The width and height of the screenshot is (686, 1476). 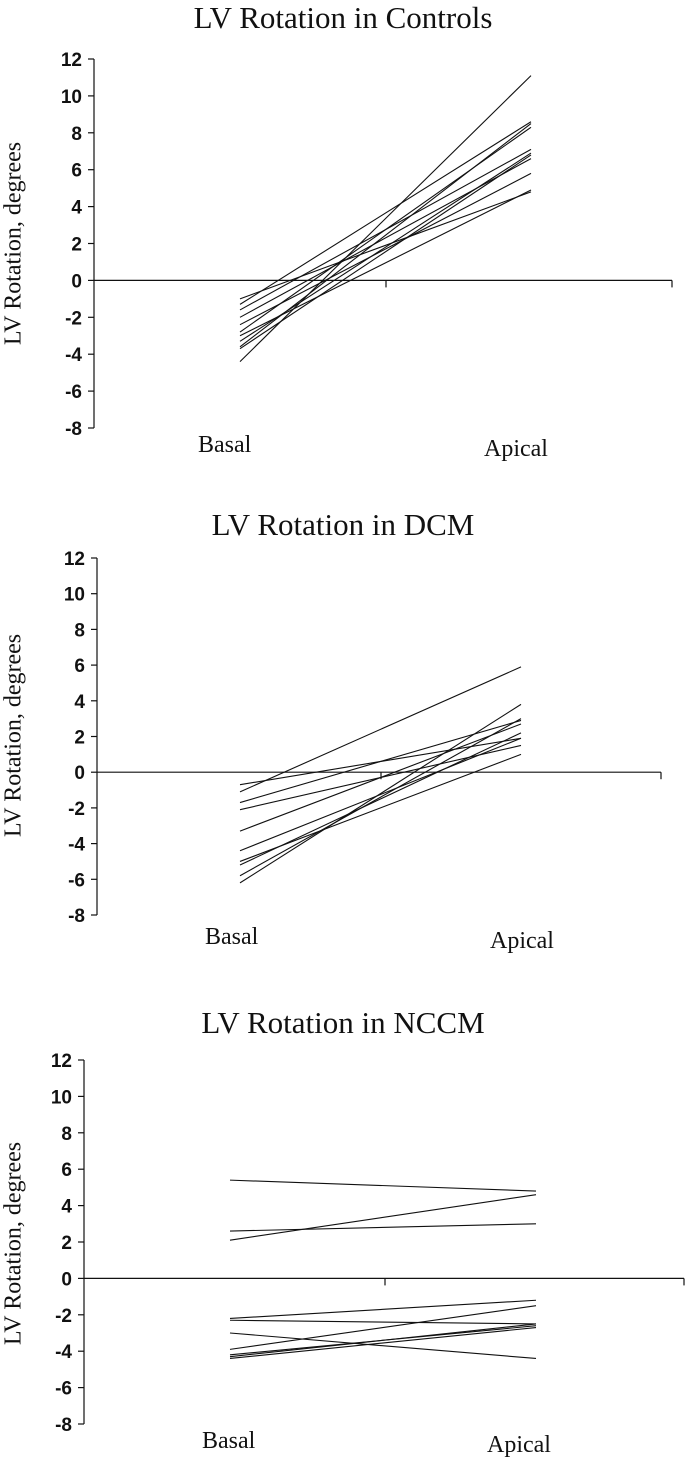 I want to click on chart-title: LV Rotation in DCM, so click(x=343, y=524).